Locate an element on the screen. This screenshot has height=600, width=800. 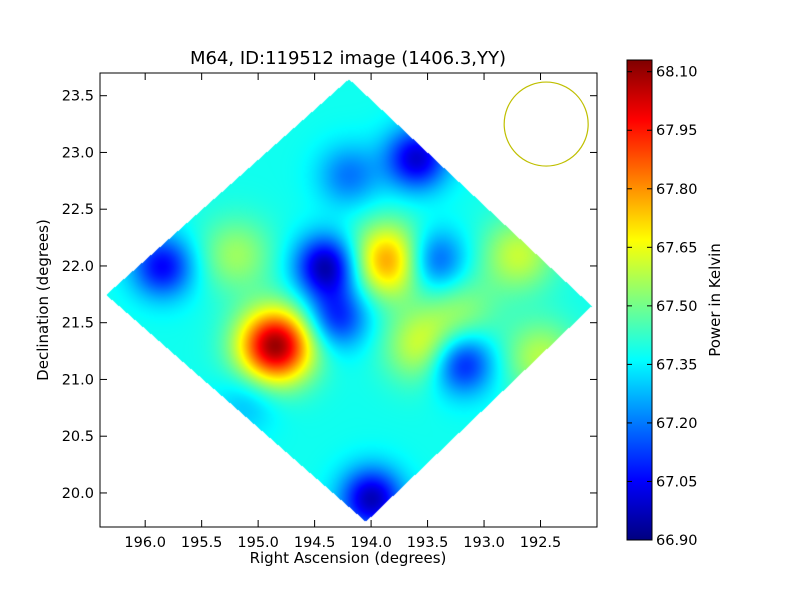
y-tick-label: 23.5 is located at coordinates (78, 97).